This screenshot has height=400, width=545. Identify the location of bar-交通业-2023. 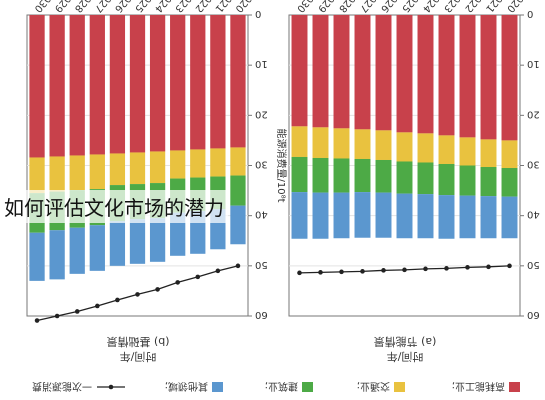
(446, 149).